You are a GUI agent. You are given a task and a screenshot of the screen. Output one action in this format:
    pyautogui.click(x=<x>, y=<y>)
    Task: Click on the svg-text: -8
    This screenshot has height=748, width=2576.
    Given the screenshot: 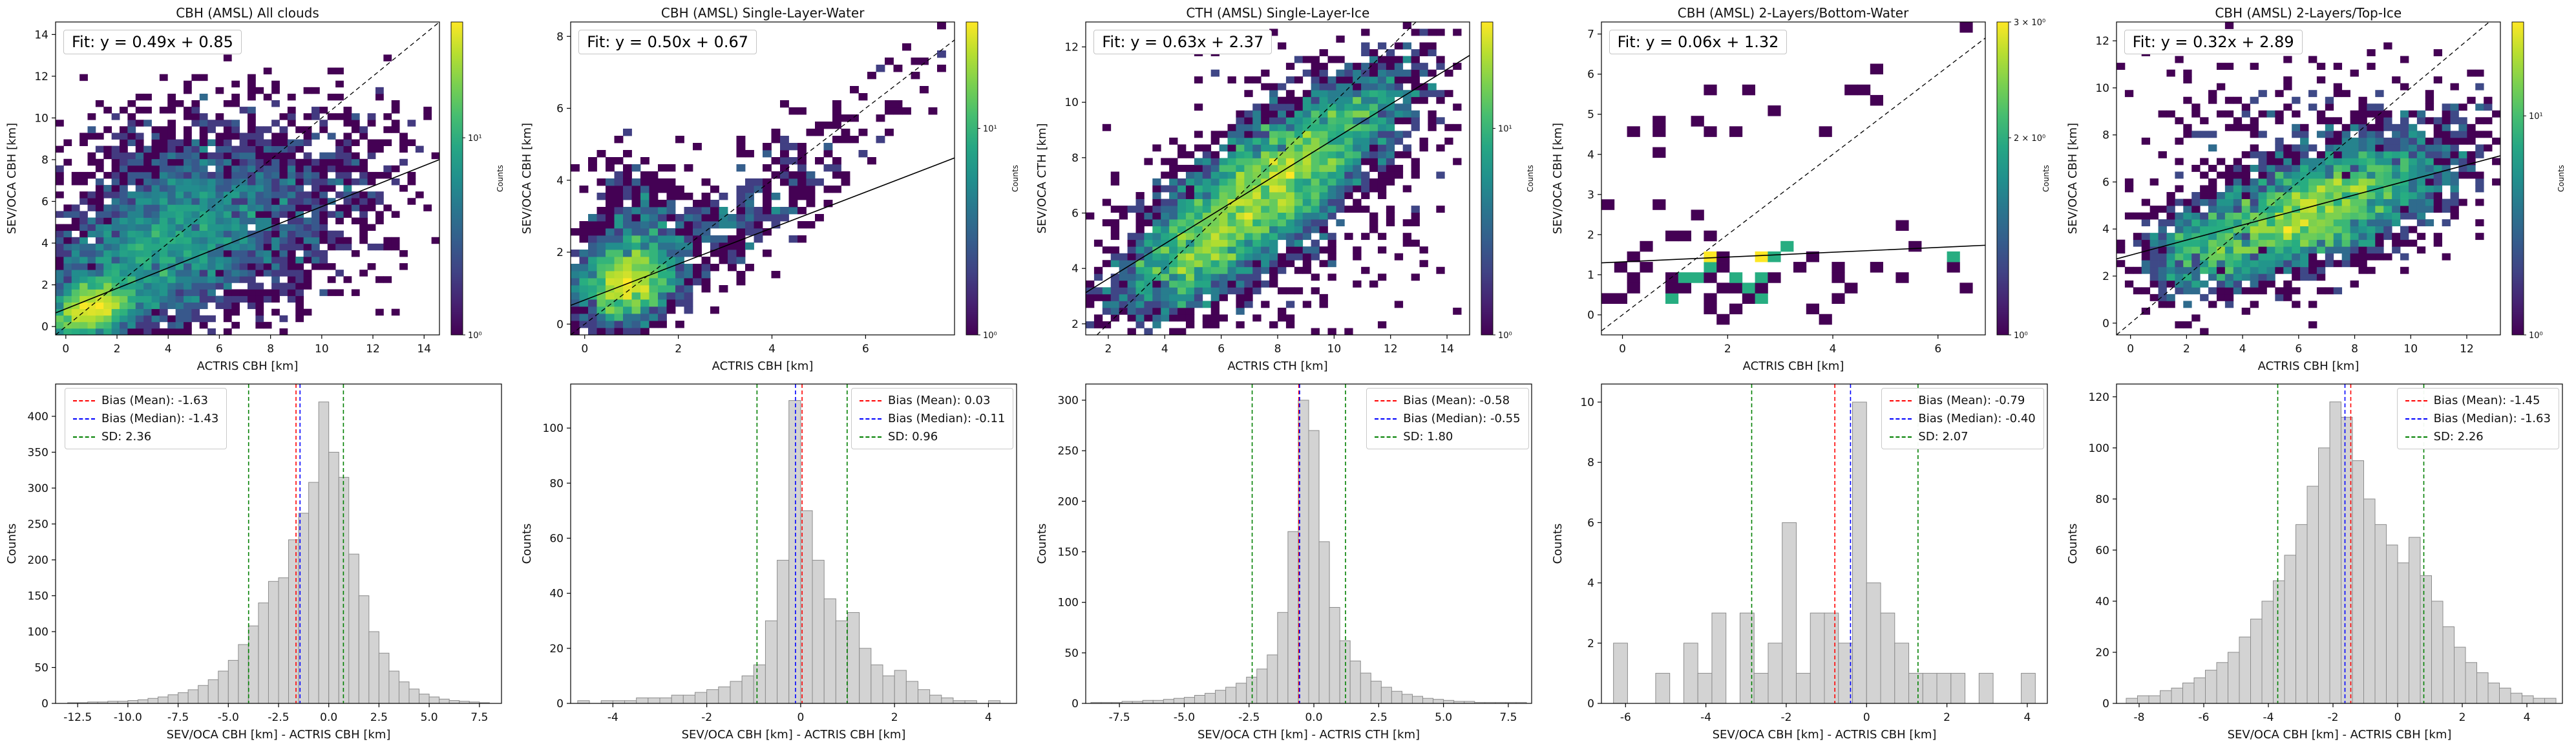 What is the action you would take?
    pyautogui.click(x=2138, y=717)
    